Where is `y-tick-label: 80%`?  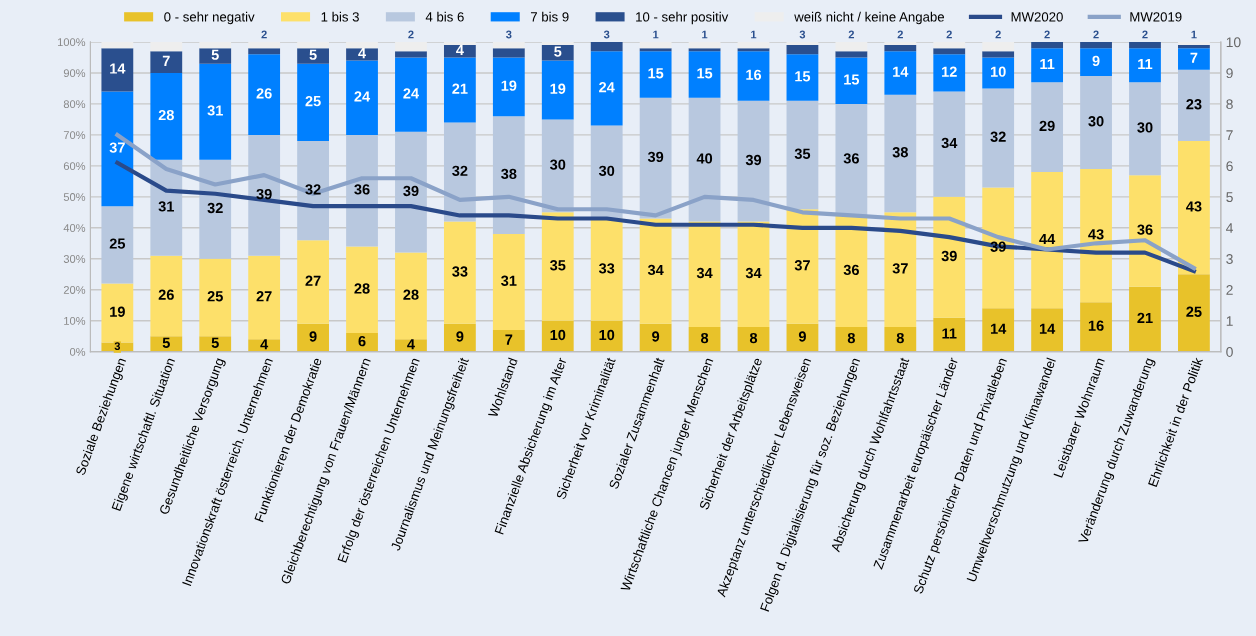
y-tick-label: 80% is located at coordinates (74, 104).